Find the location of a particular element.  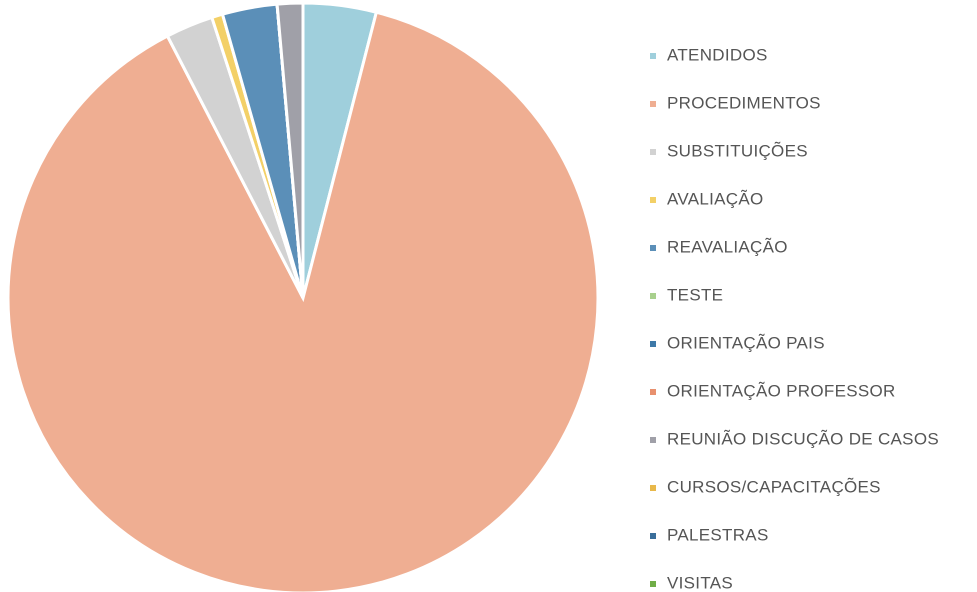

legend-label: ATENDIDOS is located at coordinates (717, 54).